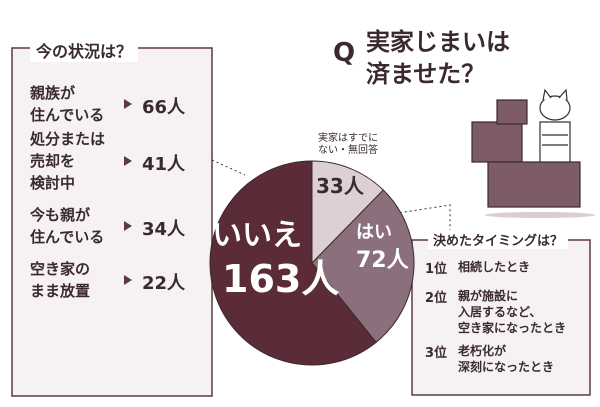 The height and width of the screenshot is (407, 600). I want to click on timing-text: 深刻になったとき, so click(506, 367).